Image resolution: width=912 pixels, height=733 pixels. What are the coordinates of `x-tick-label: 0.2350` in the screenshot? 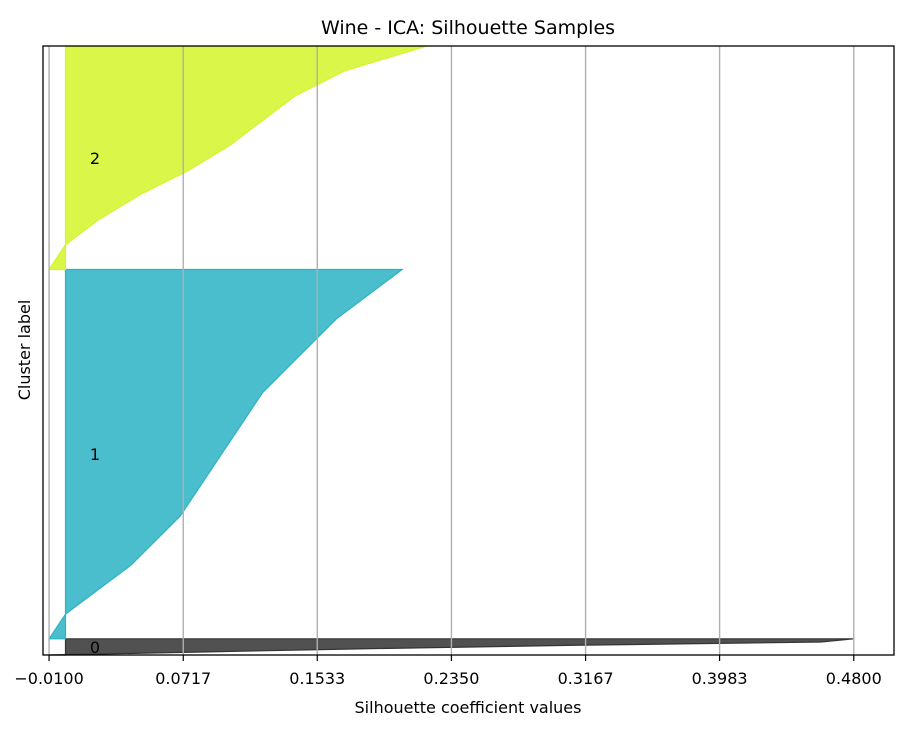 It's located at (451, 678).